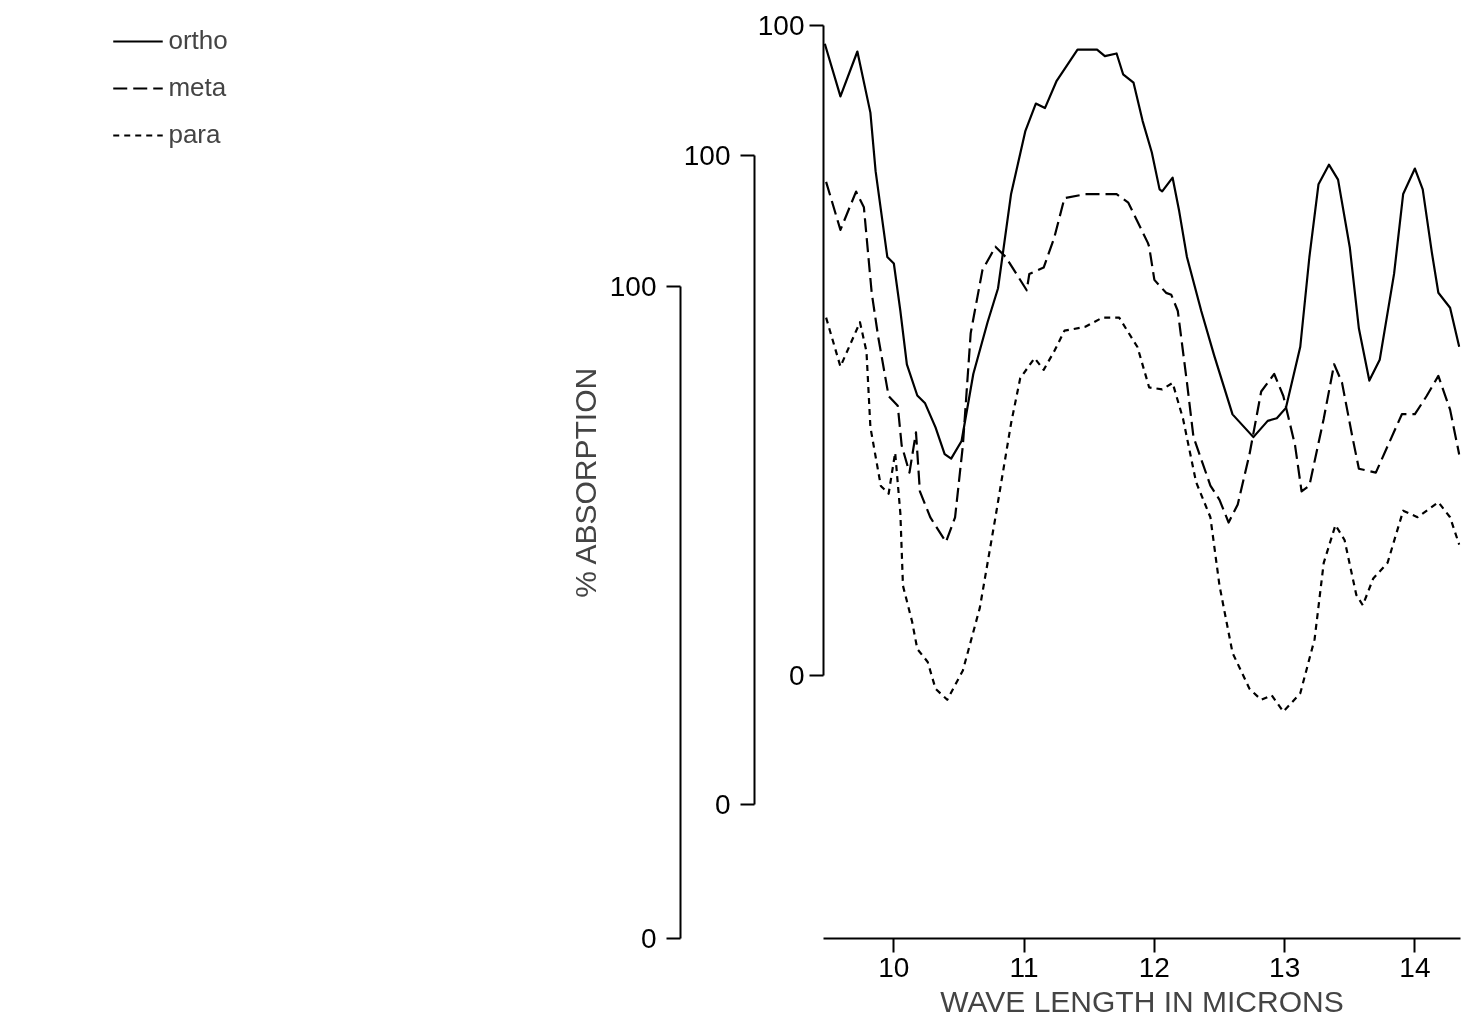 Image resolution: width=1480 pixels, height=1034 pixels. What do you see at coordinates (707, 156) in the screenshot?
I see `y2-tick-label: 100` at bounding box center [707, 156].